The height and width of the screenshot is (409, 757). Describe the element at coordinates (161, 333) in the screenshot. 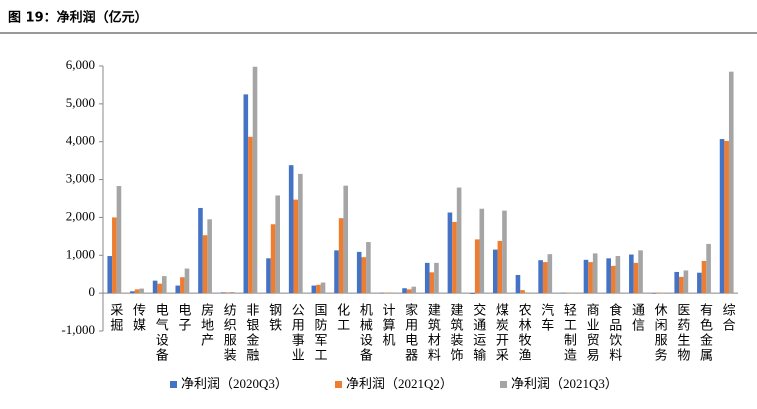

I see `x-tick-label: 电气设备` at that location.